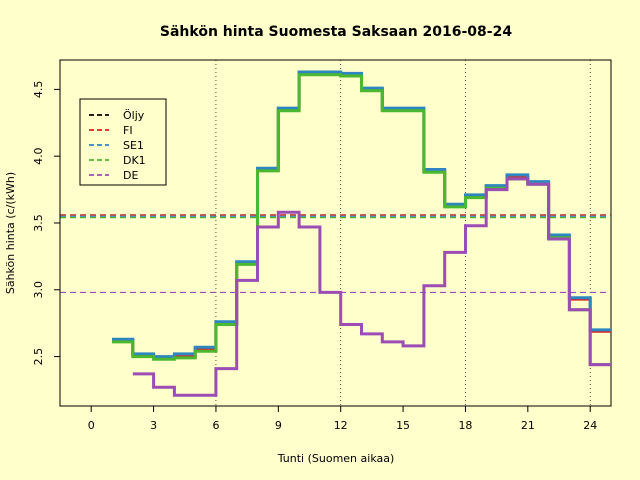  I want to click on x-tick-label-9: 9, so click(278, 425).